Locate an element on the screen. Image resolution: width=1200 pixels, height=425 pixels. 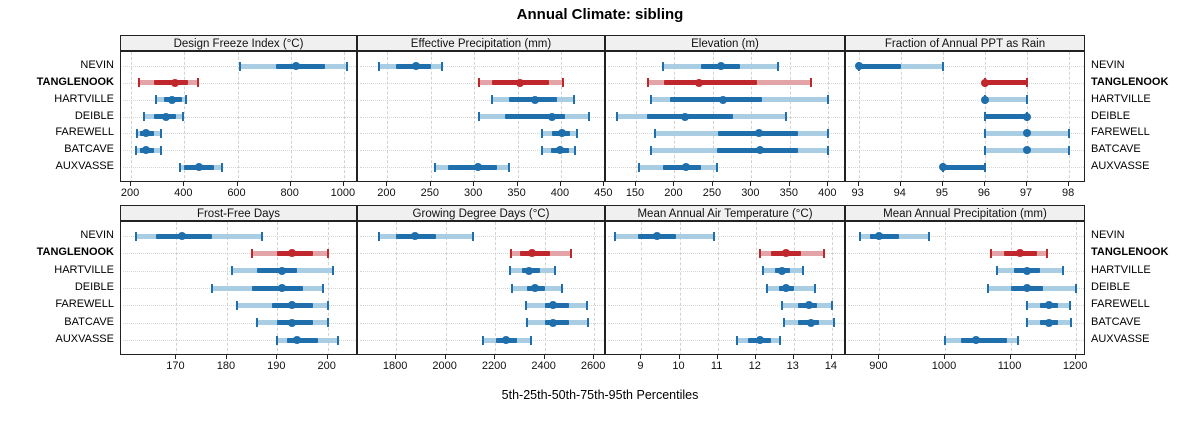
axis-tick-label: 2200 is located at coordinates (494, 366).